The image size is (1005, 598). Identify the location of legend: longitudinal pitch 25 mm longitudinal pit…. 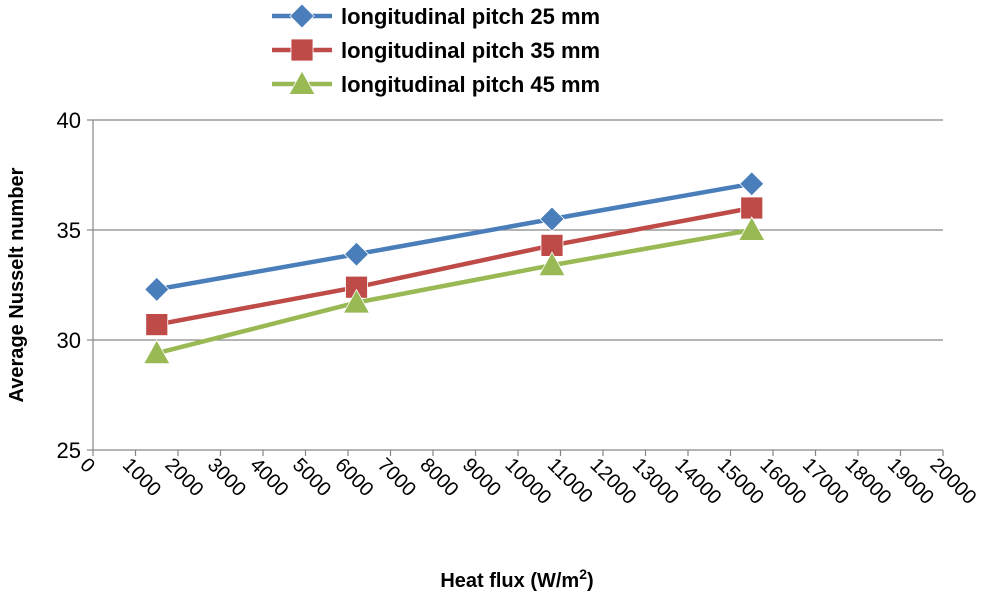
(436, 50).